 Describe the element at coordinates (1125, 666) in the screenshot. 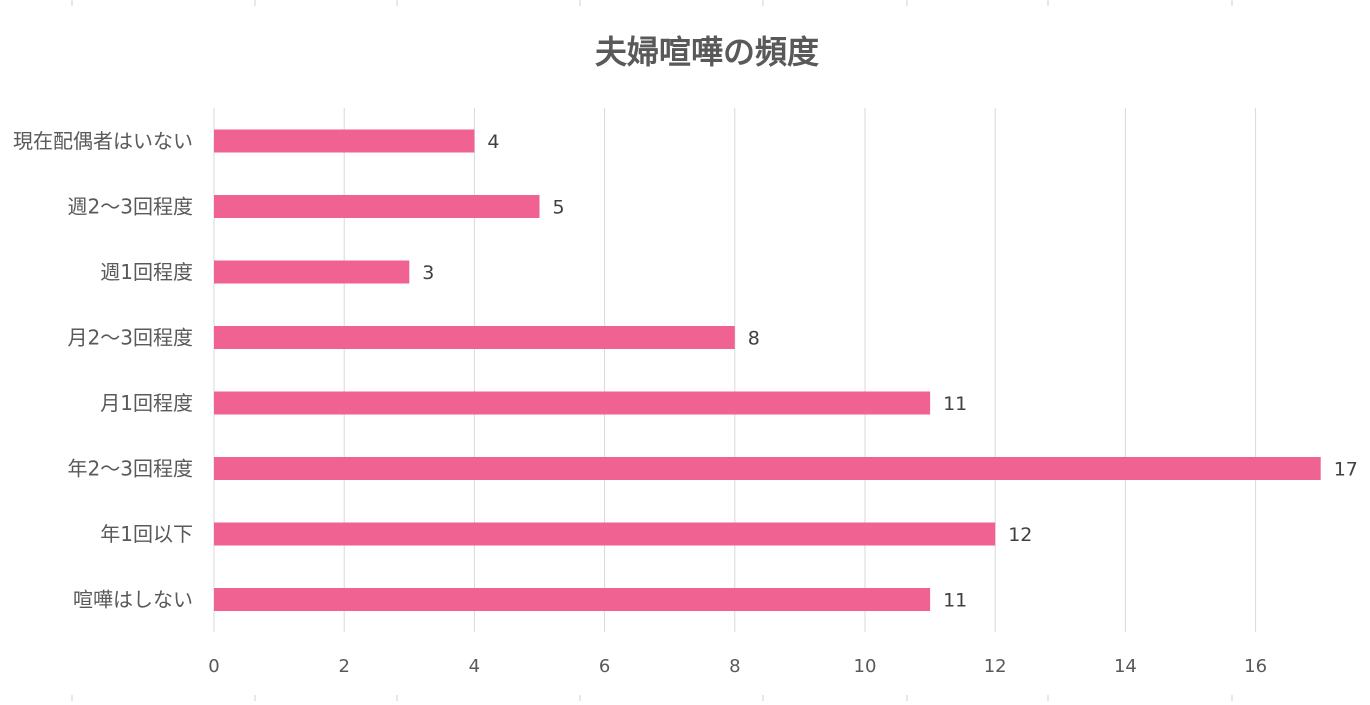

I see `x-tick-label: 14` at that location.